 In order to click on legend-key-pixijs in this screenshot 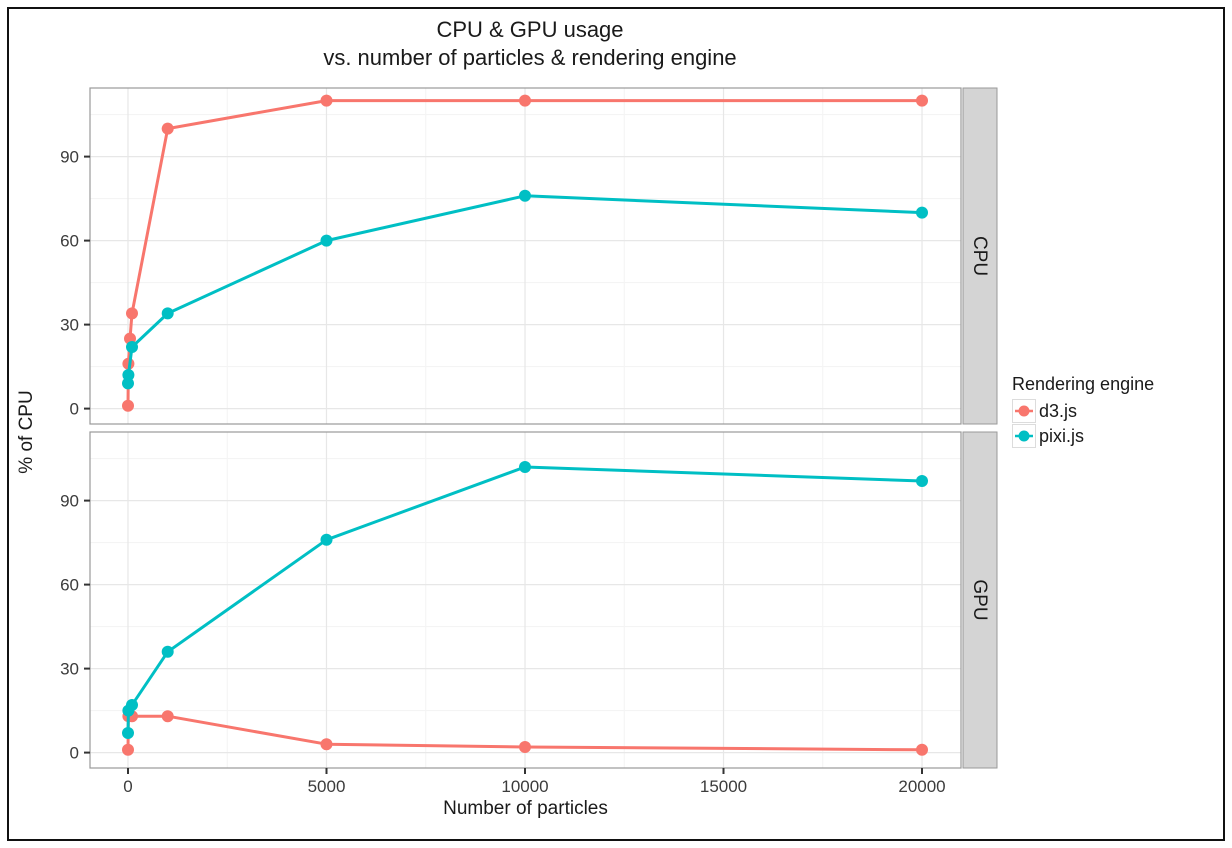, I will do `click(1024, 436)`.